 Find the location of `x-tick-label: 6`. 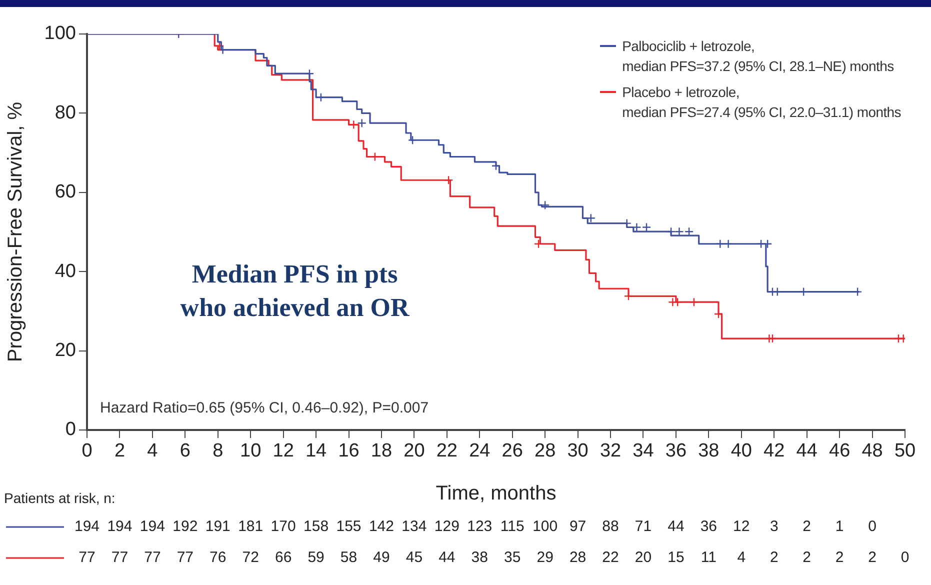

x-tick-label: 6 is located at coordinates (185, 451).